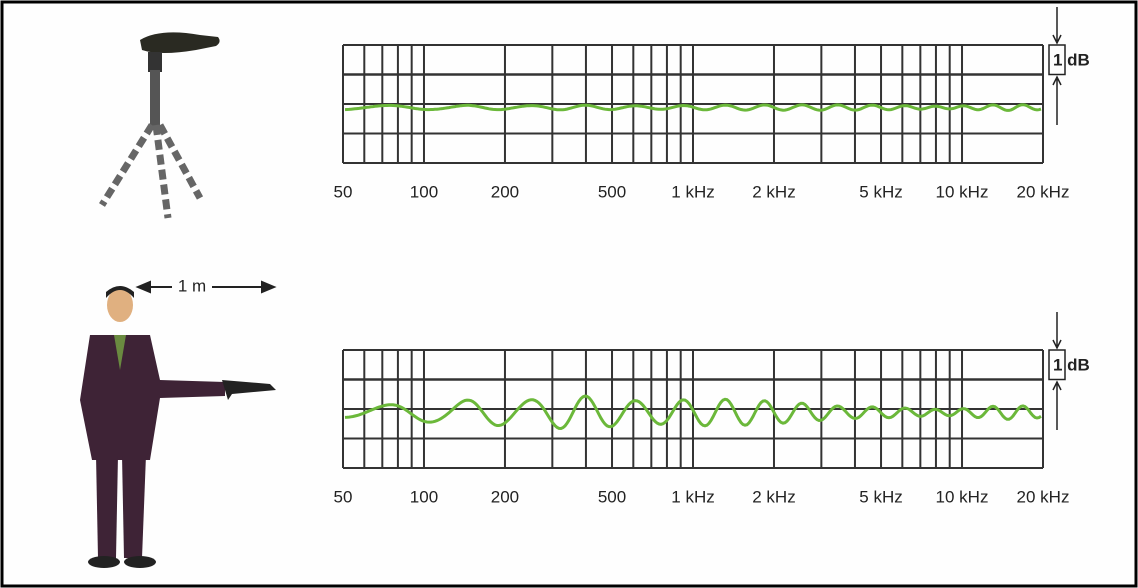 The height and width of the screenshot is (588, 1138). I want to click on person, so click(178, 427).